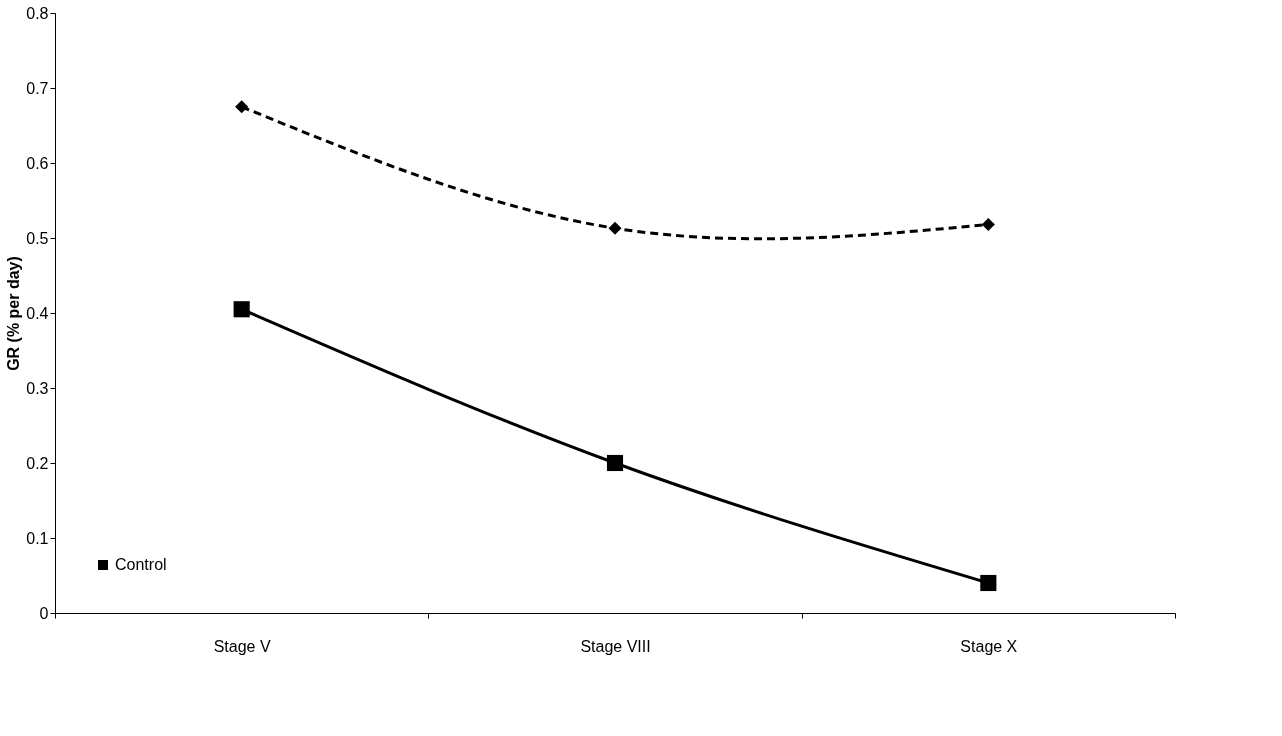 The width and height of the screenshot is (1282, 736). I want to click on legend-label: Control, so click(141, 564).